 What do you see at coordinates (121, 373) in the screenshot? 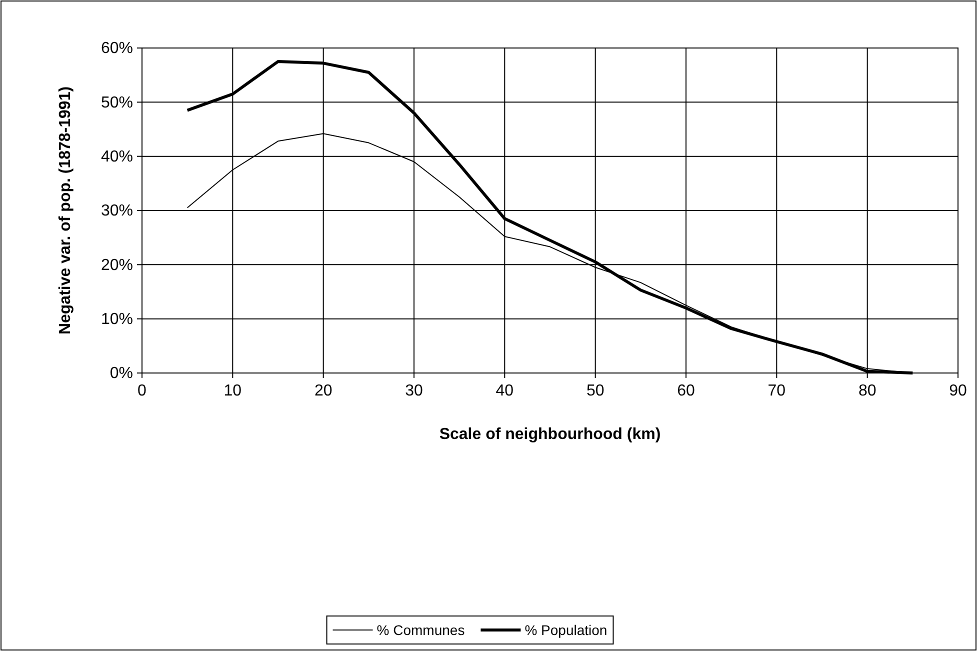
I see `y-tick-label: 0%` at bounding box center [121, 373].